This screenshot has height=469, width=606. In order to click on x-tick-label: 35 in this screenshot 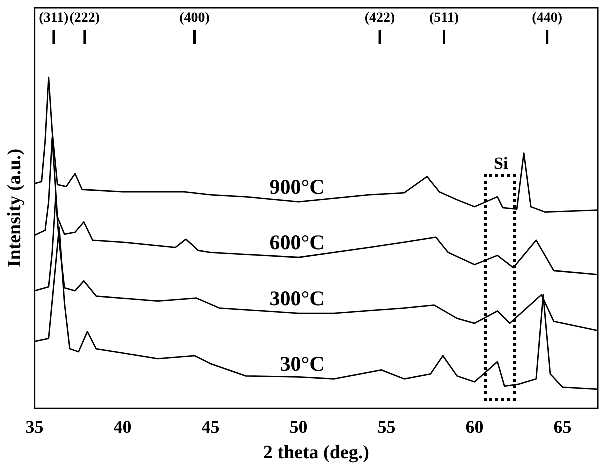, I will do `click(35, 427)`.